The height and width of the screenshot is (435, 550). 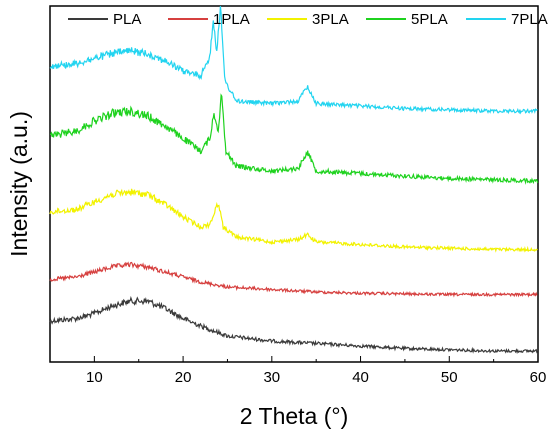 I want to click on legend-label-1pla: 1PLA, so click(x=231, y=19).